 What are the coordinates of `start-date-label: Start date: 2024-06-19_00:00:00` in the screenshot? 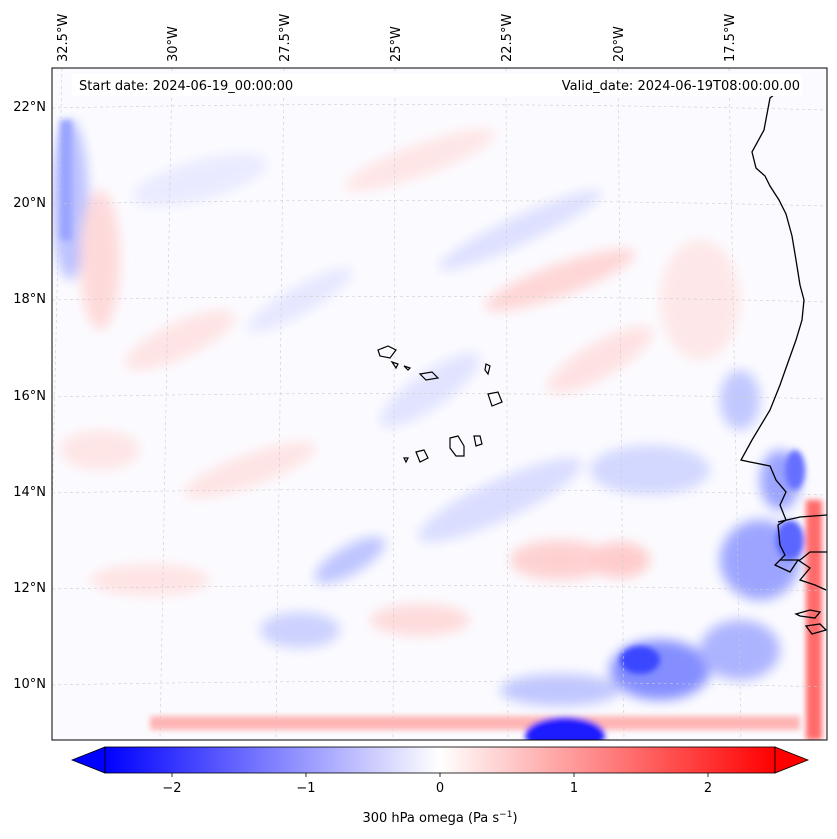 It's located at (186, 86).